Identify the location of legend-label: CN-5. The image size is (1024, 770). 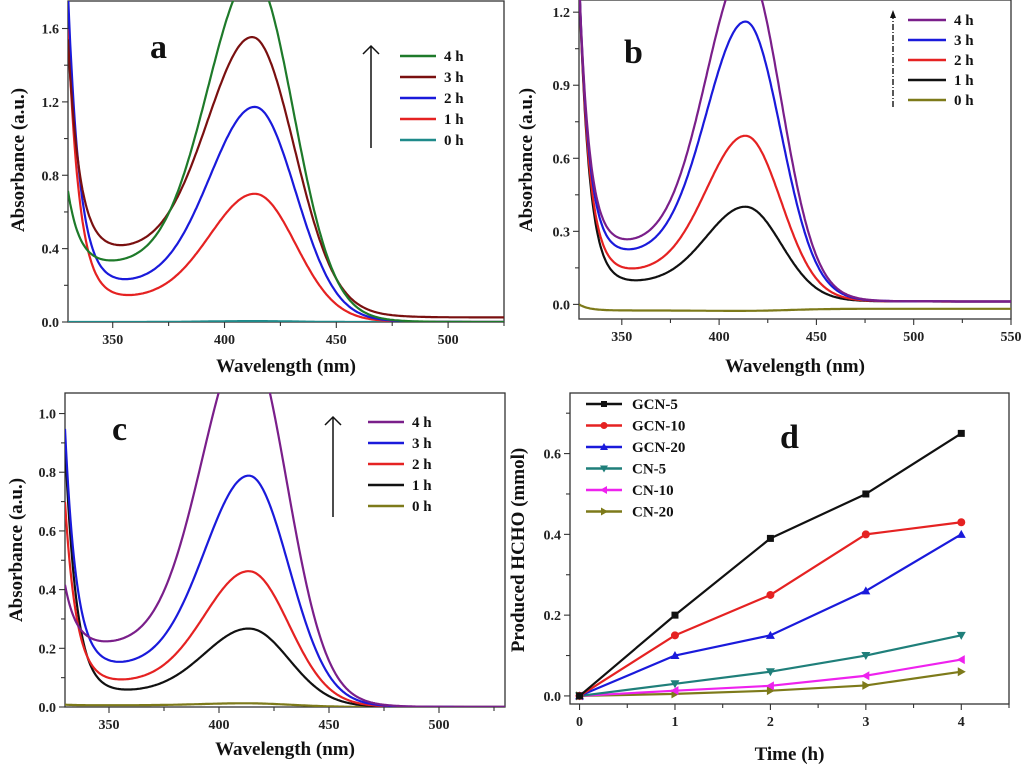
(649, 470).